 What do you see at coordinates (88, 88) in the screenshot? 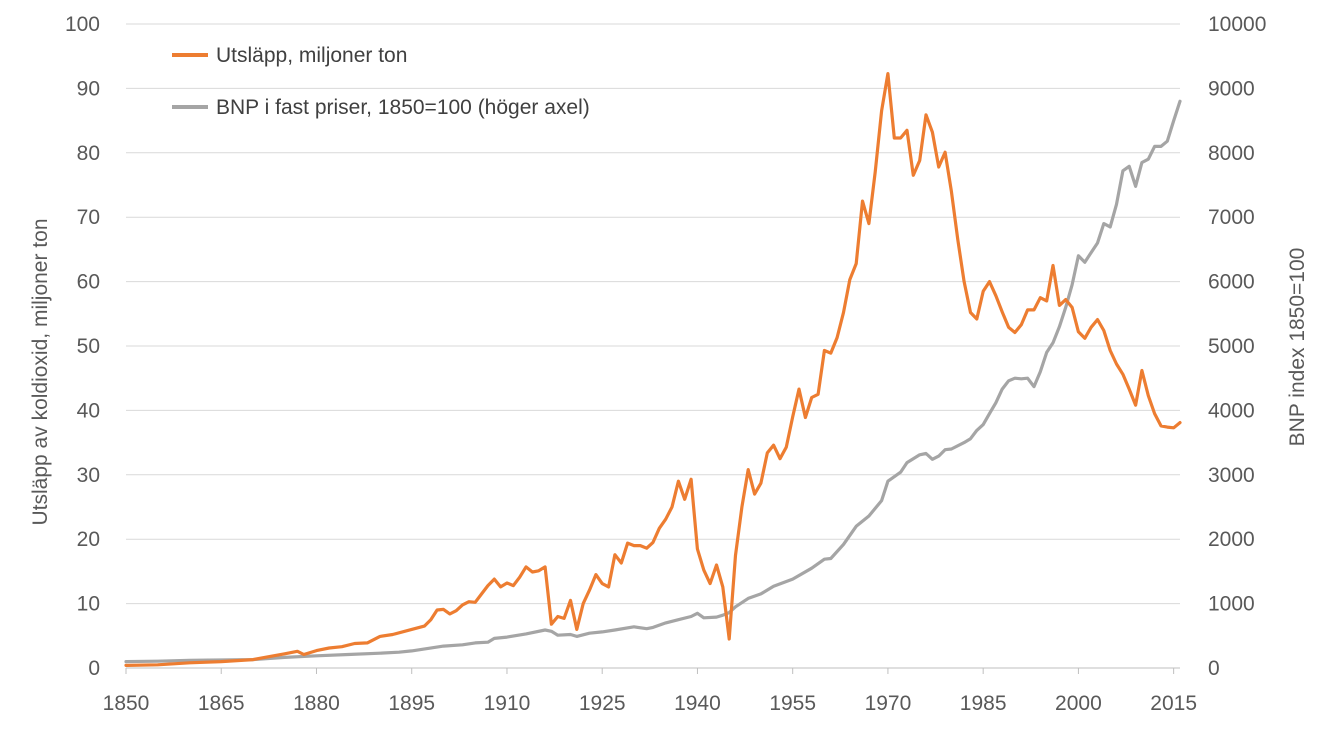
I see `y-tick-label: 90` at bounding box center [88, 88].